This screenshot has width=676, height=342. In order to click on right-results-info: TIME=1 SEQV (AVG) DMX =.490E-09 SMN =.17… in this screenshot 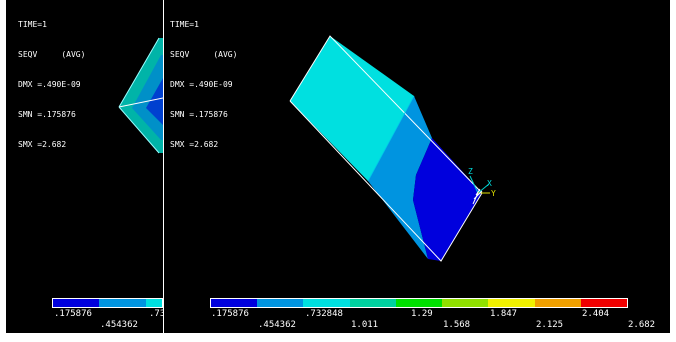, I will do `click(203, 85)`.